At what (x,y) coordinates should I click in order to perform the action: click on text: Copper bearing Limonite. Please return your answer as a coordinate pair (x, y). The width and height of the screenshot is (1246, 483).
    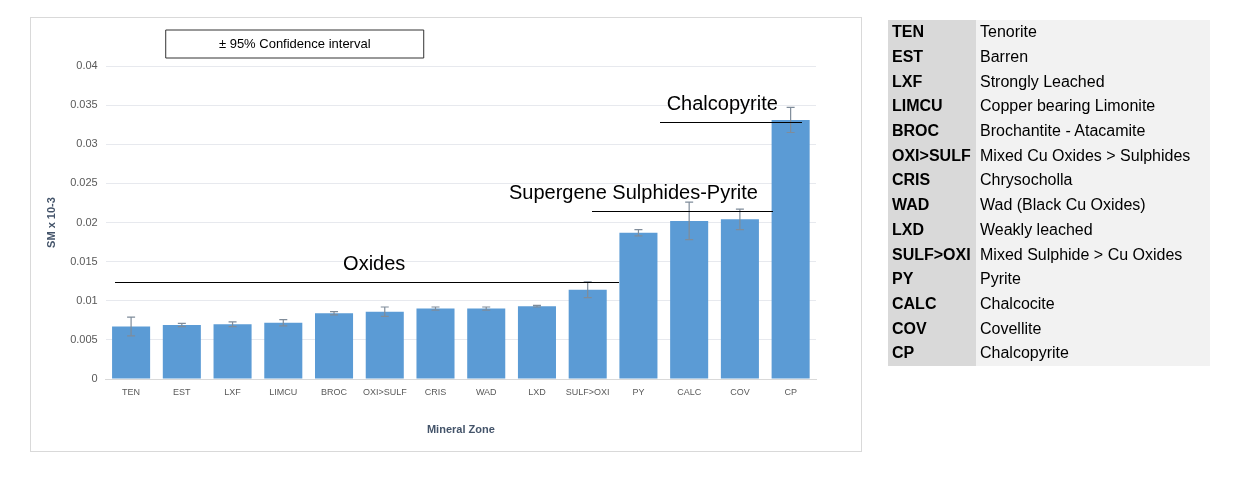
    Looking at the image, I should click on (1093, 106).